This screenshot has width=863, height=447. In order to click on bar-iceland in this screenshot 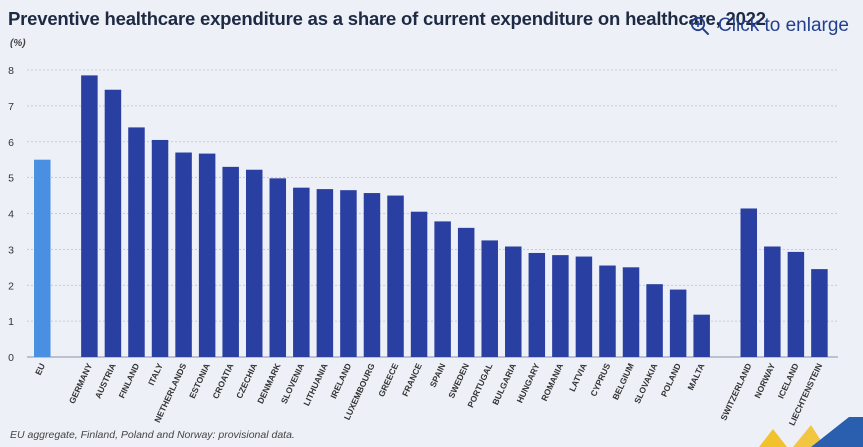, I will do `click(796, 304)`.